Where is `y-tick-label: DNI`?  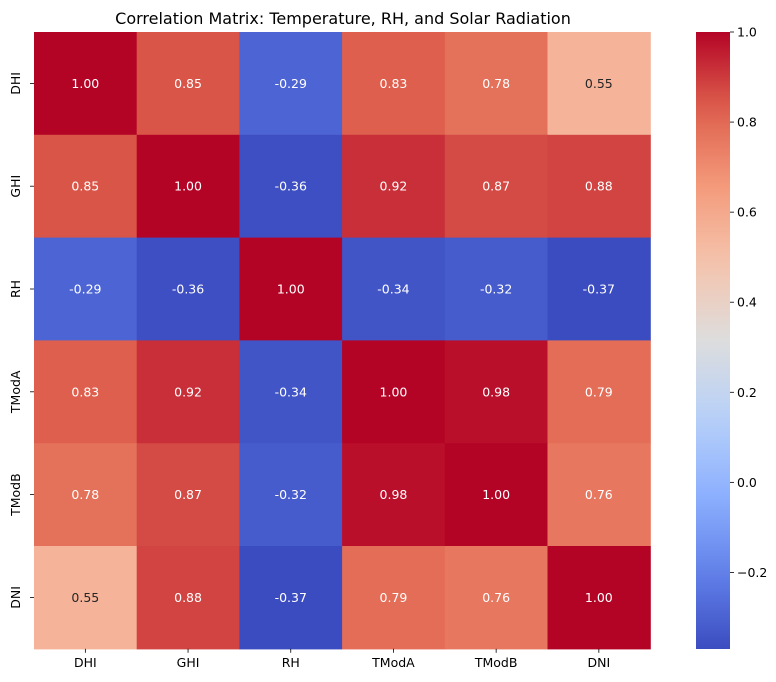 y-tick-label: DNI is located at coordinates (15, 597).